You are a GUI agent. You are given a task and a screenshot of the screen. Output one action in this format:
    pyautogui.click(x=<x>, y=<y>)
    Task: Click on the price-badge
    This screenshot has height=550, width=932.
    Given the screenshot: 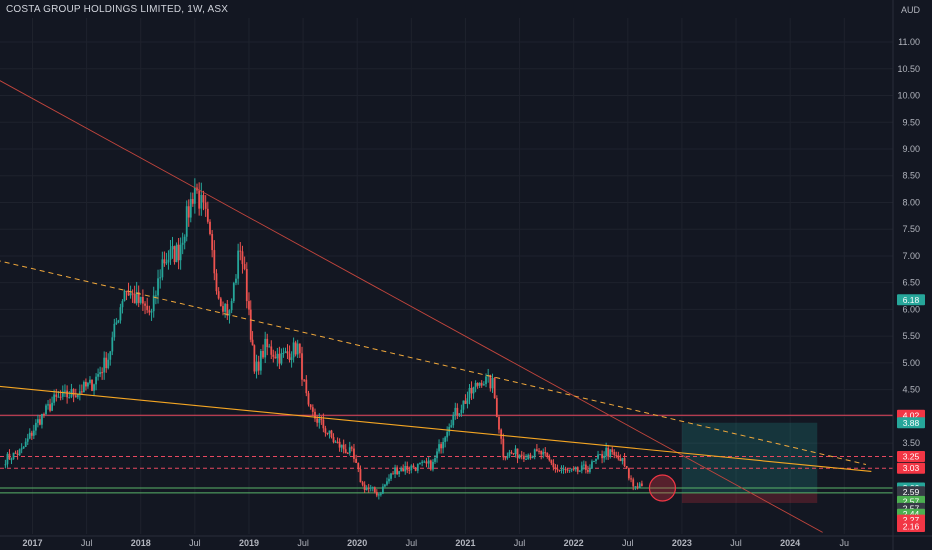 What is the action you would take?
    pyautogui.click(x=911, y=423)
    